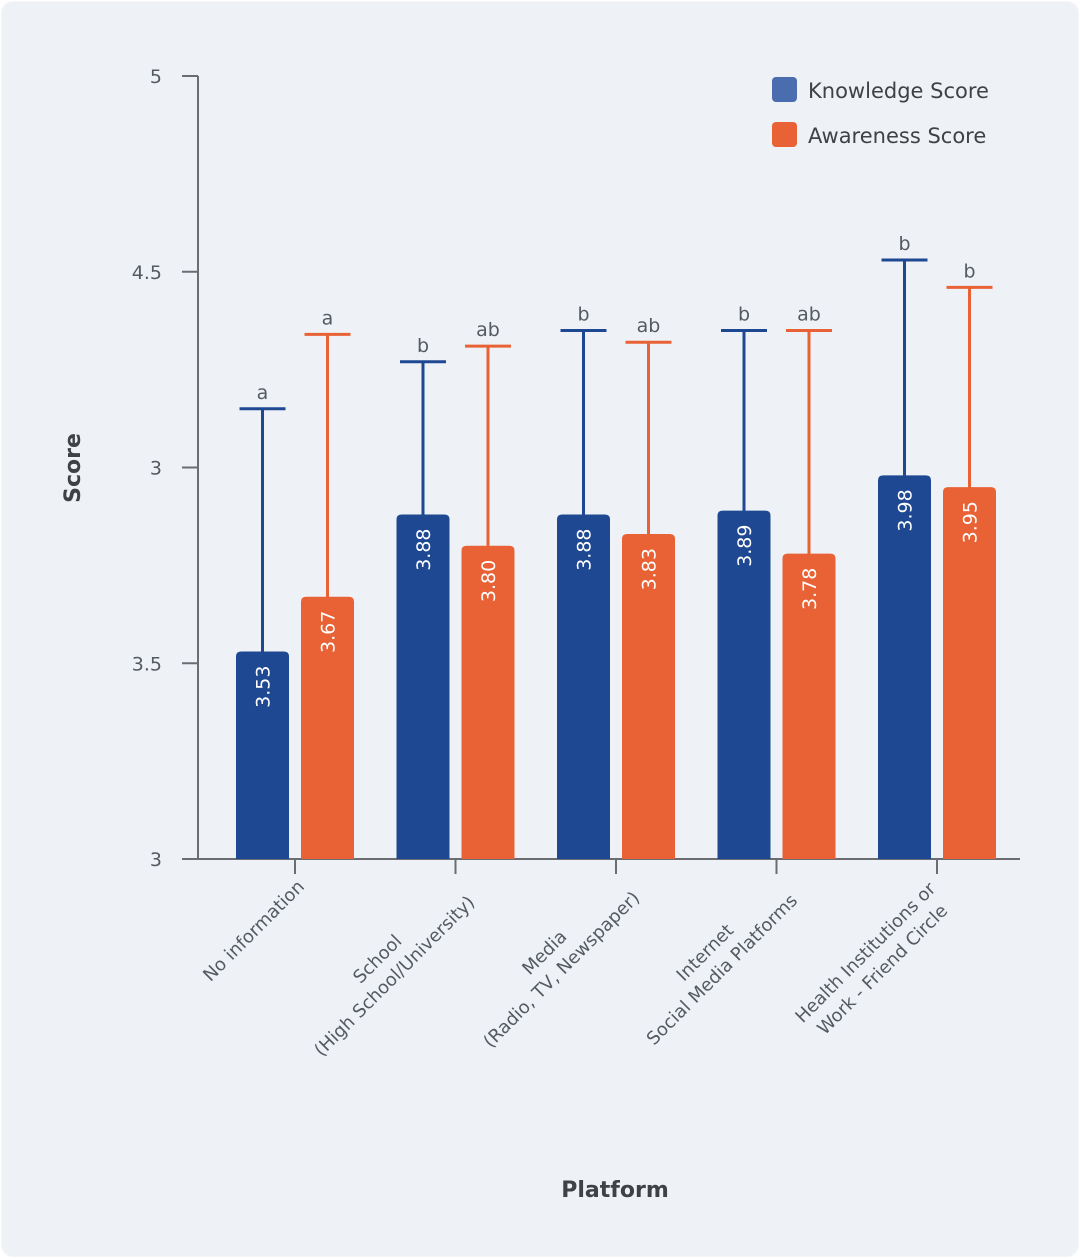 This screenshot has height=1258, width=1080. What do you see at coordinates (328, 318) in the screenshot?
I see `significance-label-awareness: a` at bounding box center [328, 318].